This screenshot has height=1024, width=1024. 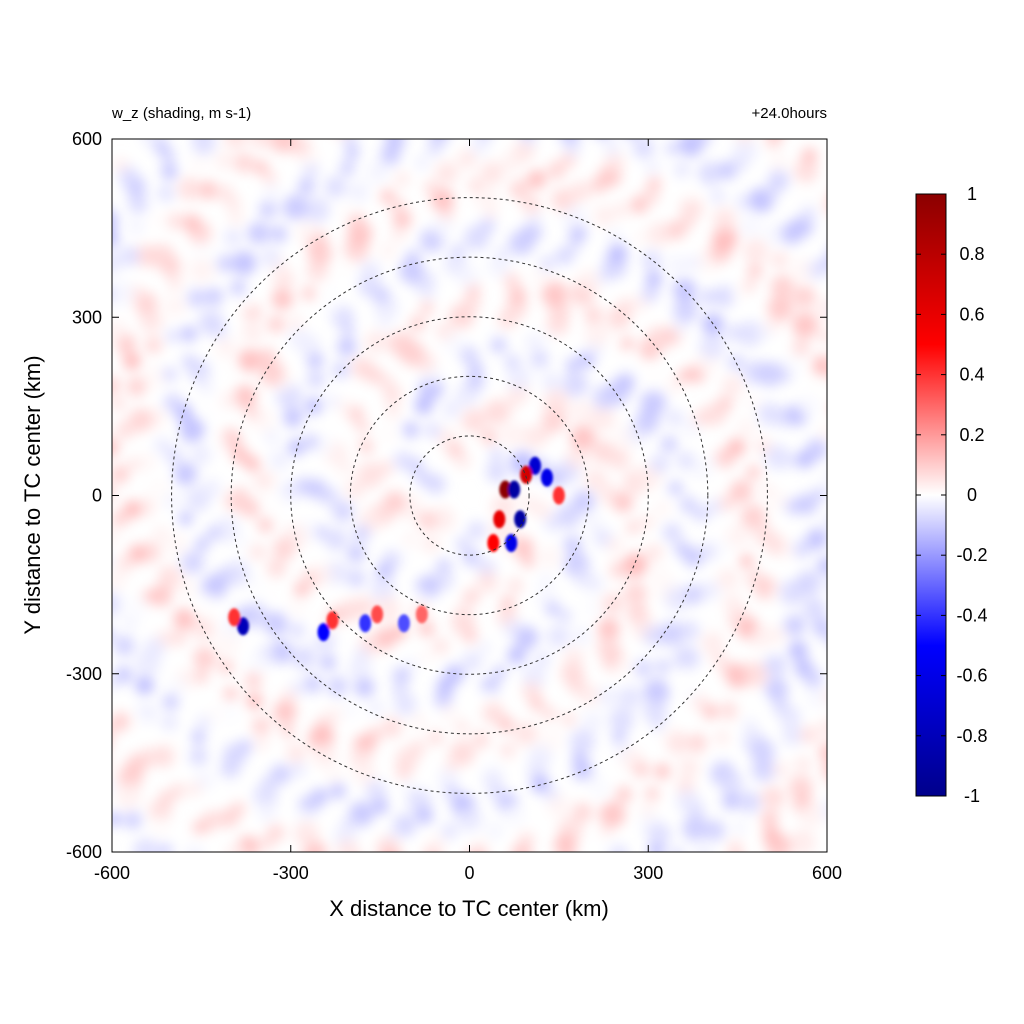 What do you see at coordinates (87, 139) in the screenshot?
I see `y-tick-label: 600` at bounding box center [87, 139].